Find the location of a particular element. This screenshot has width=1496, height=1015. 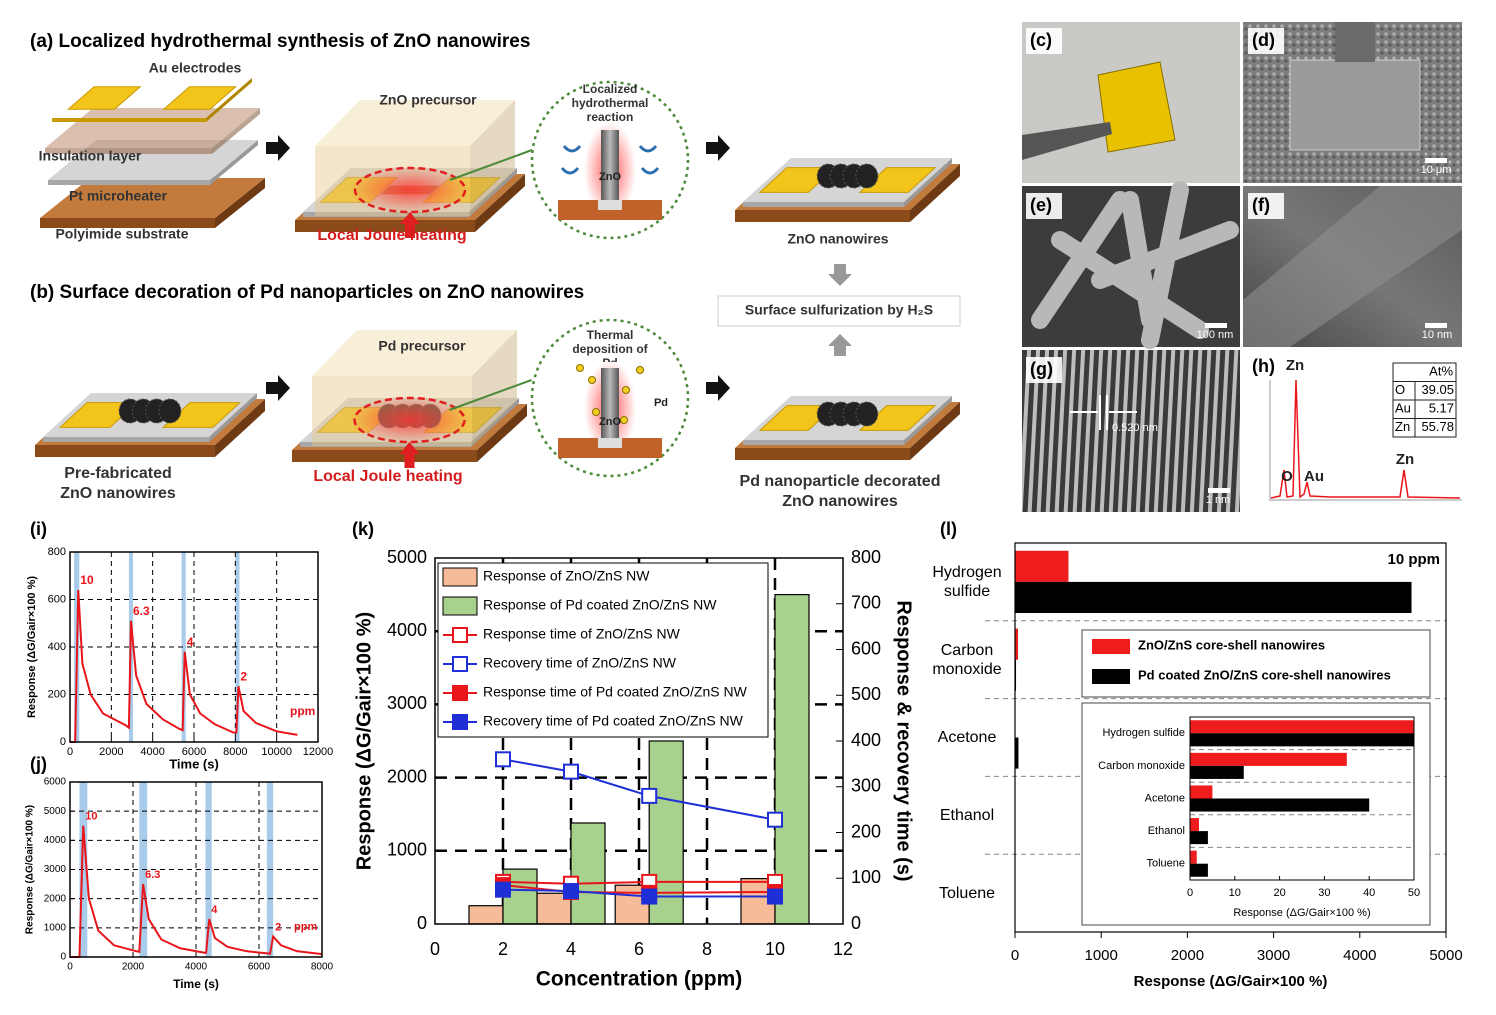

plot-frame is located at coordinates (1230, 737).